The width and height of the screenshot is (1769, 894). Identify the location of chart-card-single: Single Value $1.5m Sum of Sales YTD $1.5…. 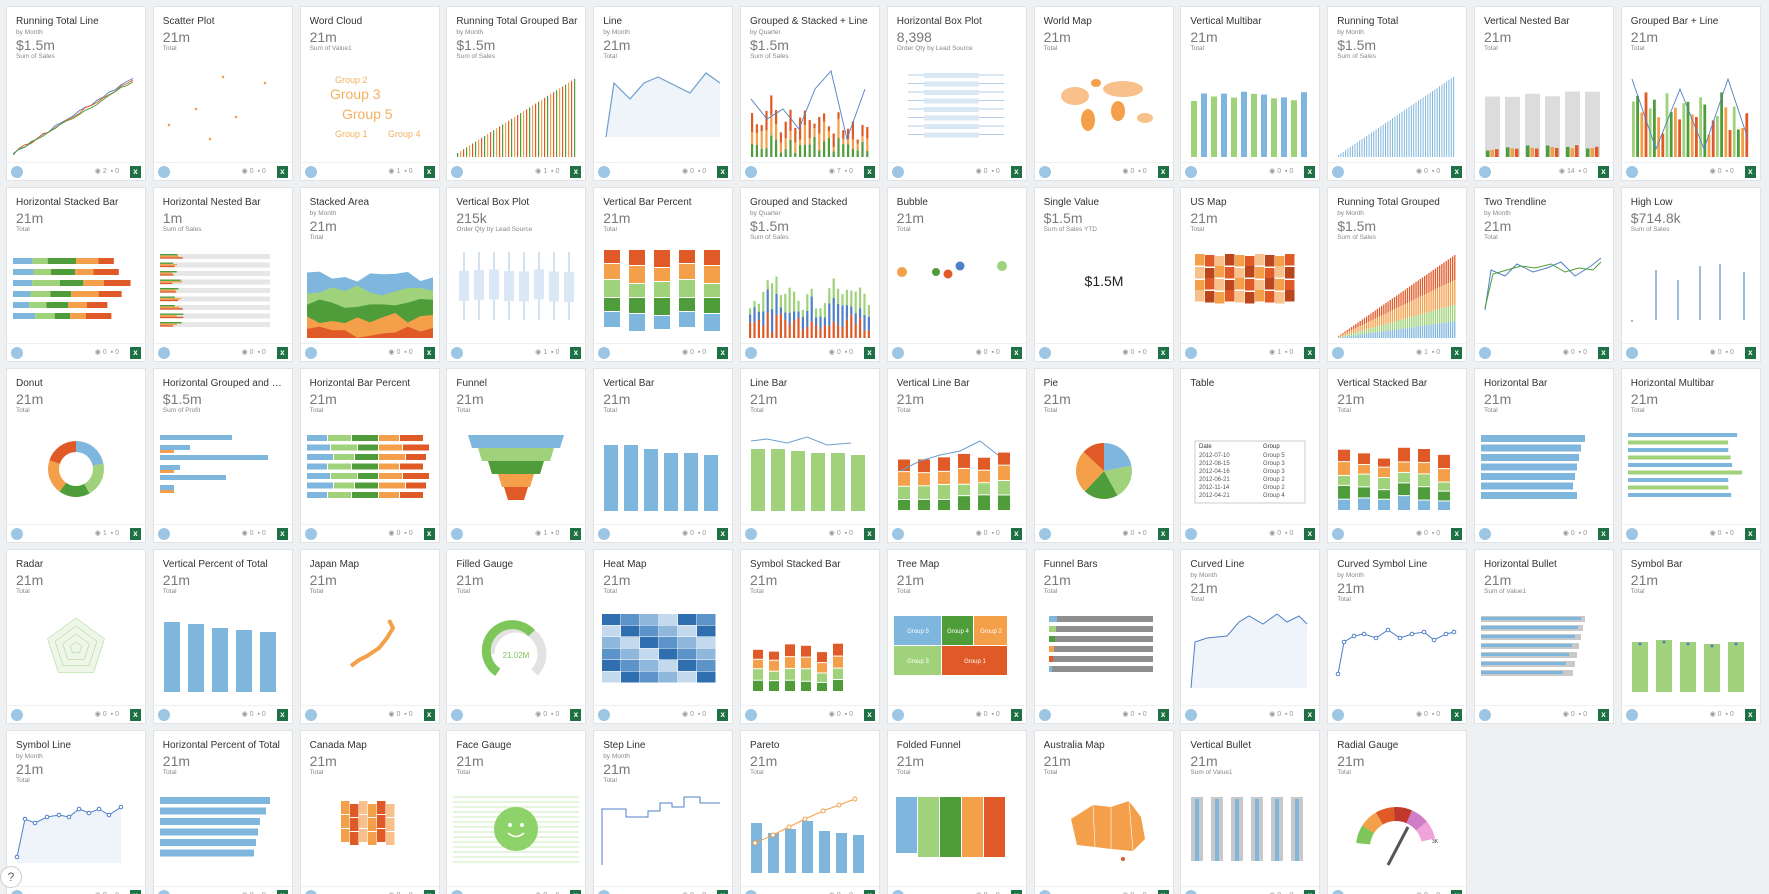
(1103, 274).